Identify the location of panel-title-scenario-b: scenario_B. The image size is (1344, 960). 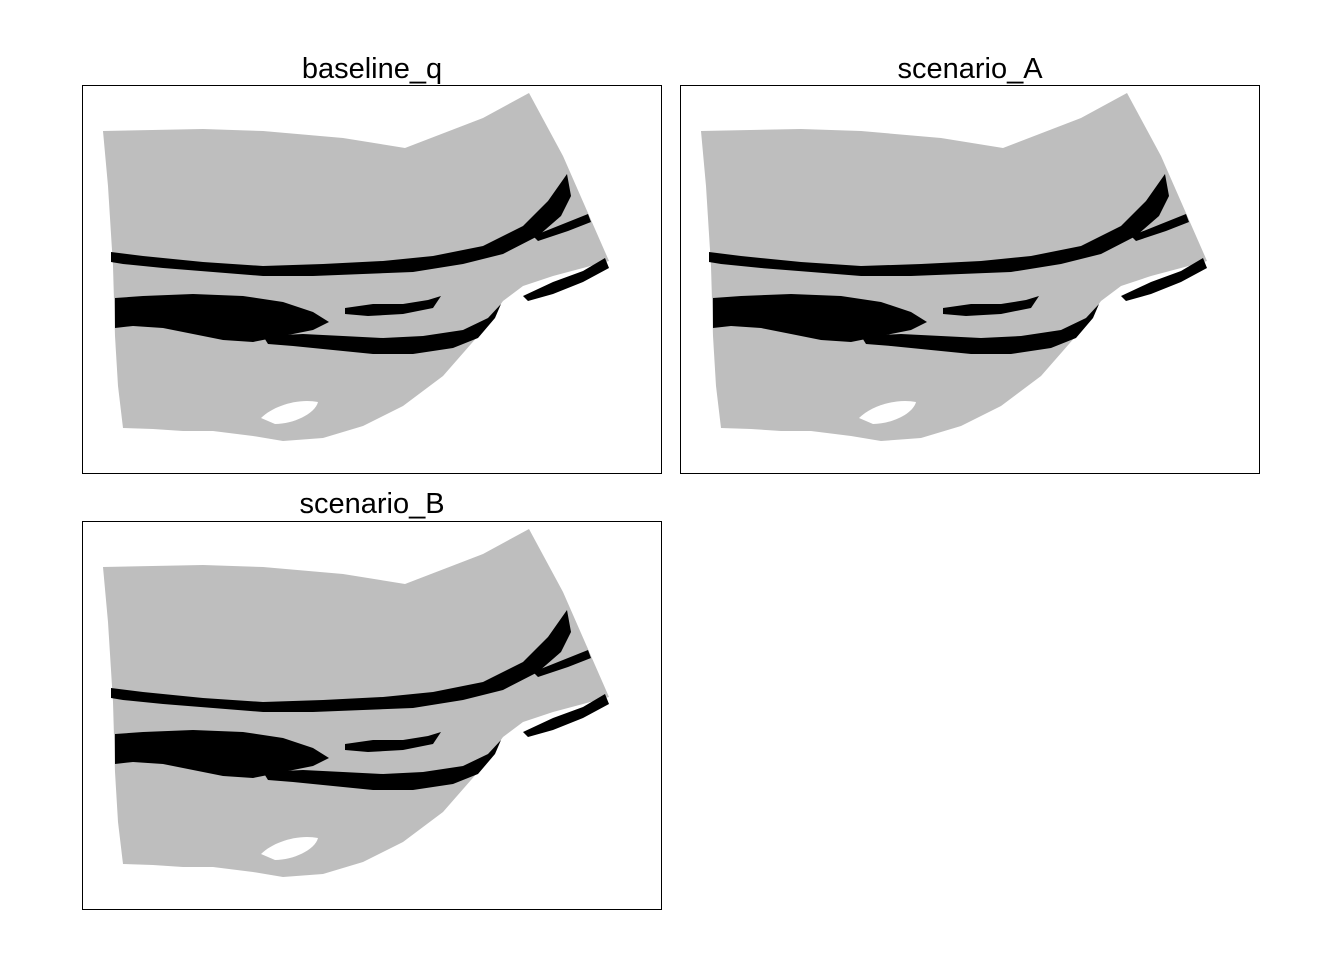
(372, 504).